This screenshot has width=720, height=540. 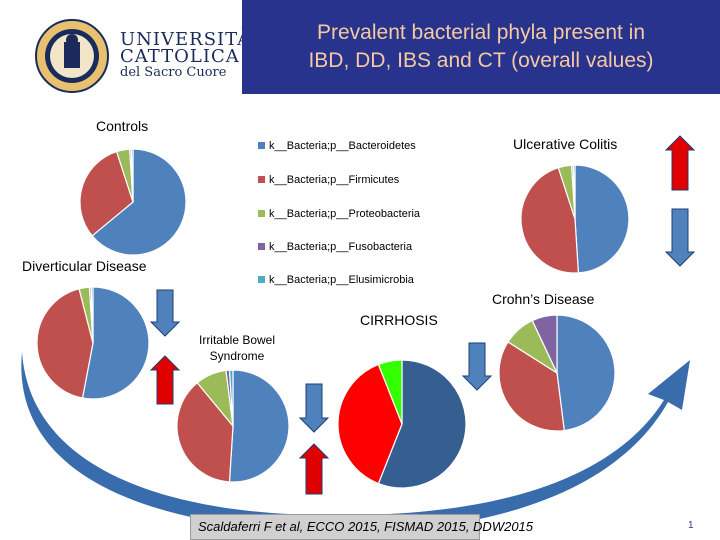 I want to click on legend-item: k__Bacteria;p__Elusimicrobia, so click(x=336, y=280).